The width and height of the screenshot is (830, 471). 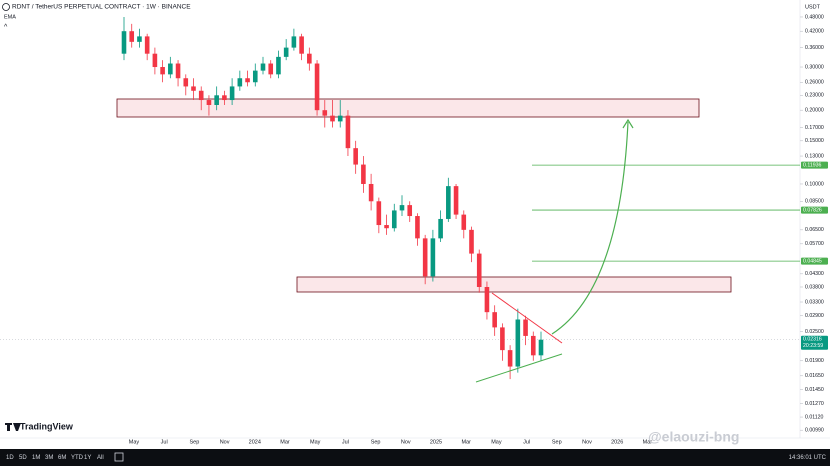 I want to click on y-tick-label: 0.13000, so click(x=814, y=156).